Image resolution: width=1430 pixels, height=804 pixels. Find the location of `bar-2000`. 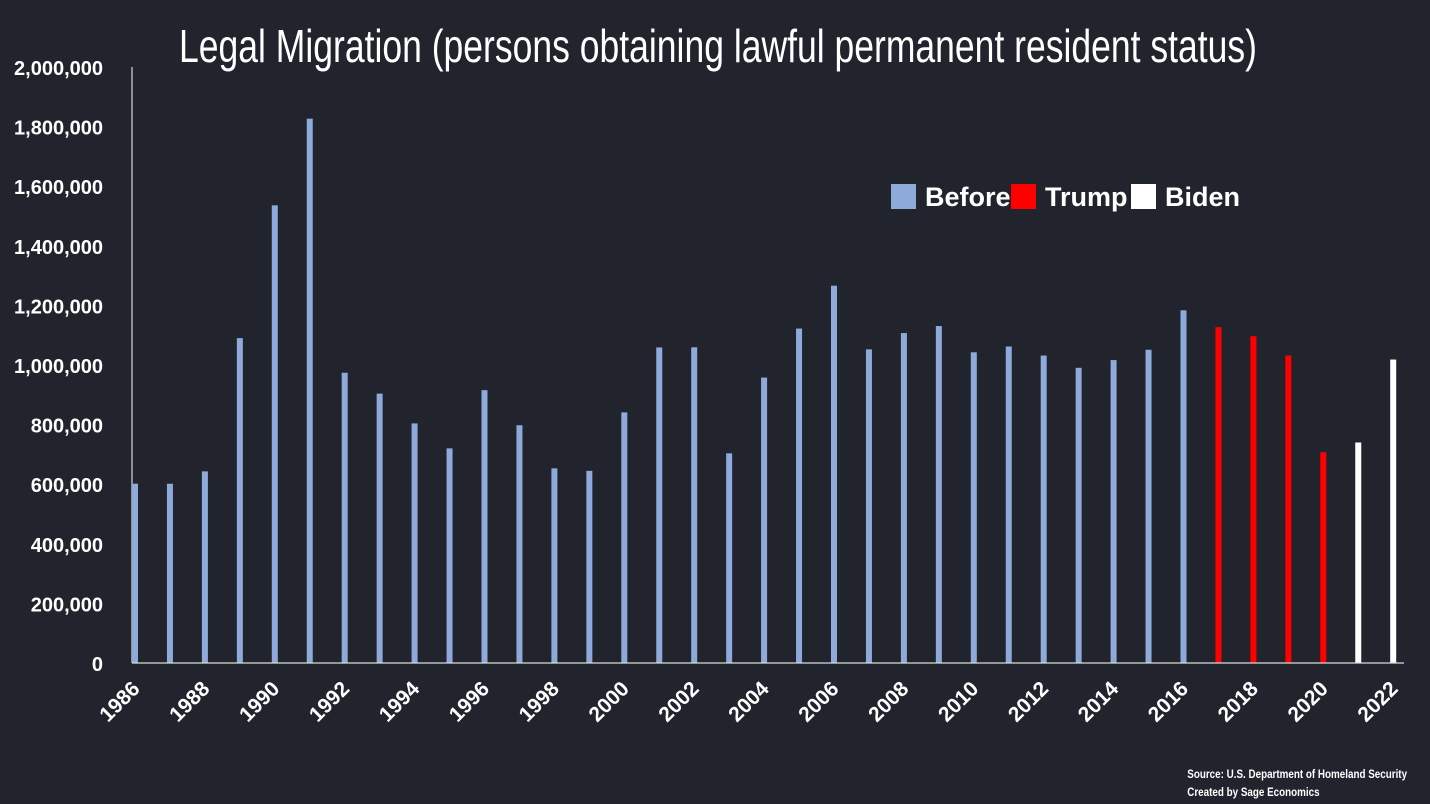

bar-2000 is located at coordinates (624, 537).